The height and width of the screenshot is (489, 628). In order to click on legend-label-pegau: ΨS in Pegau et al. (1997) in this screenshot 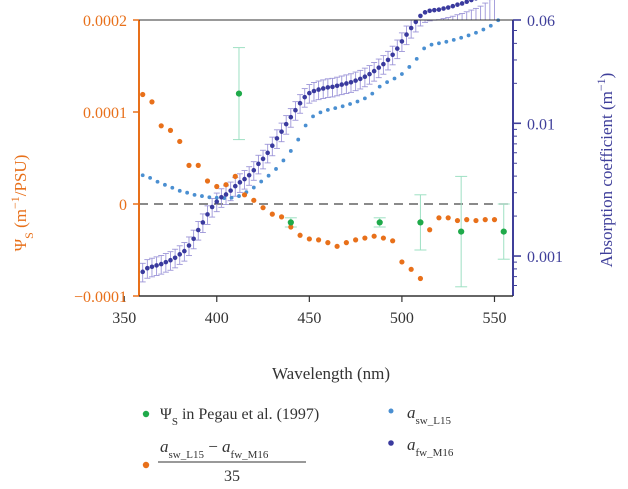, I will do `click(239, 417)`.